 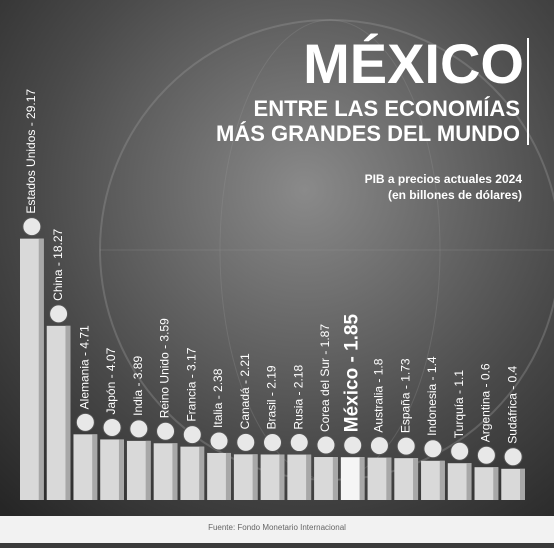 What do you see at coordinates (272, 397) in the screenshot?
I see `category-label: Brasil - 2.19` at bounding box center [272, 397].